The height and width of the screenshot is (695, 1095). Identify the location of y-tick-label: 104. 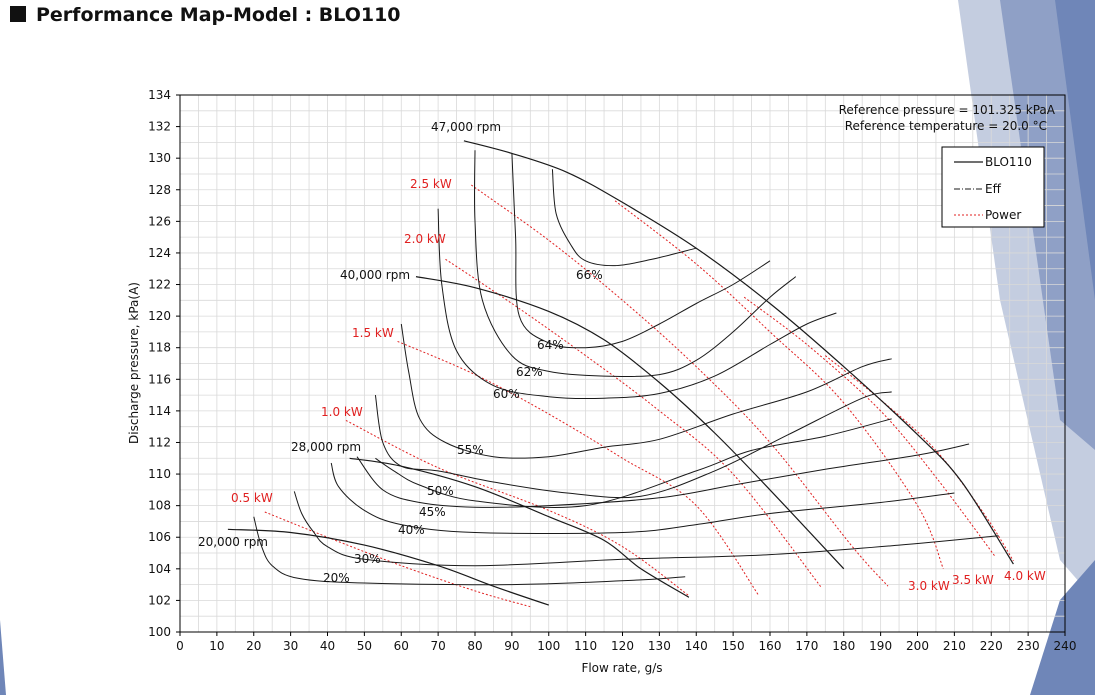
(159, 569).